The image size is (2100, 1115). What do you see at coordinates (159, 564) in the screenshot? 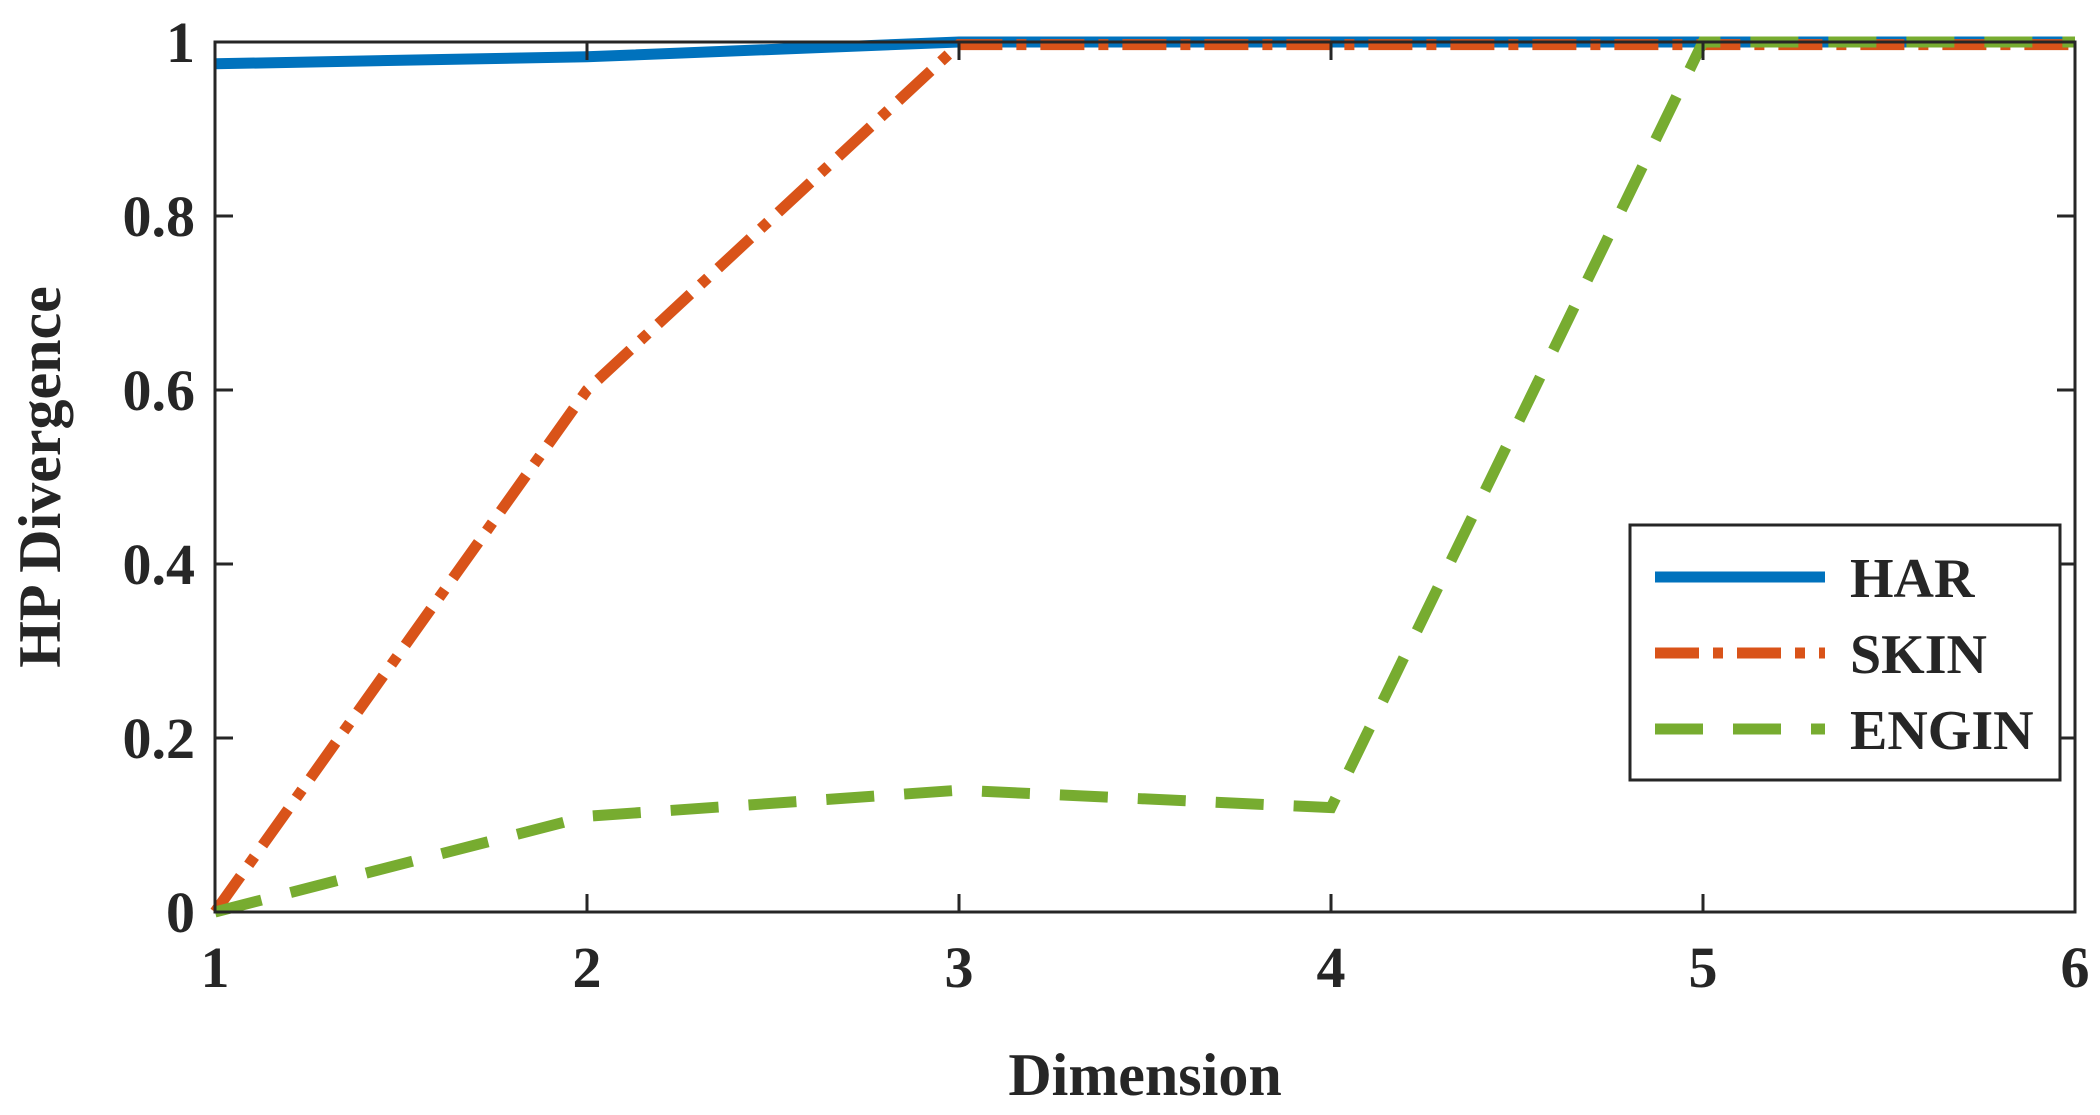
I see `y-tick-label: 0.4` at bounding box center [159, 564].